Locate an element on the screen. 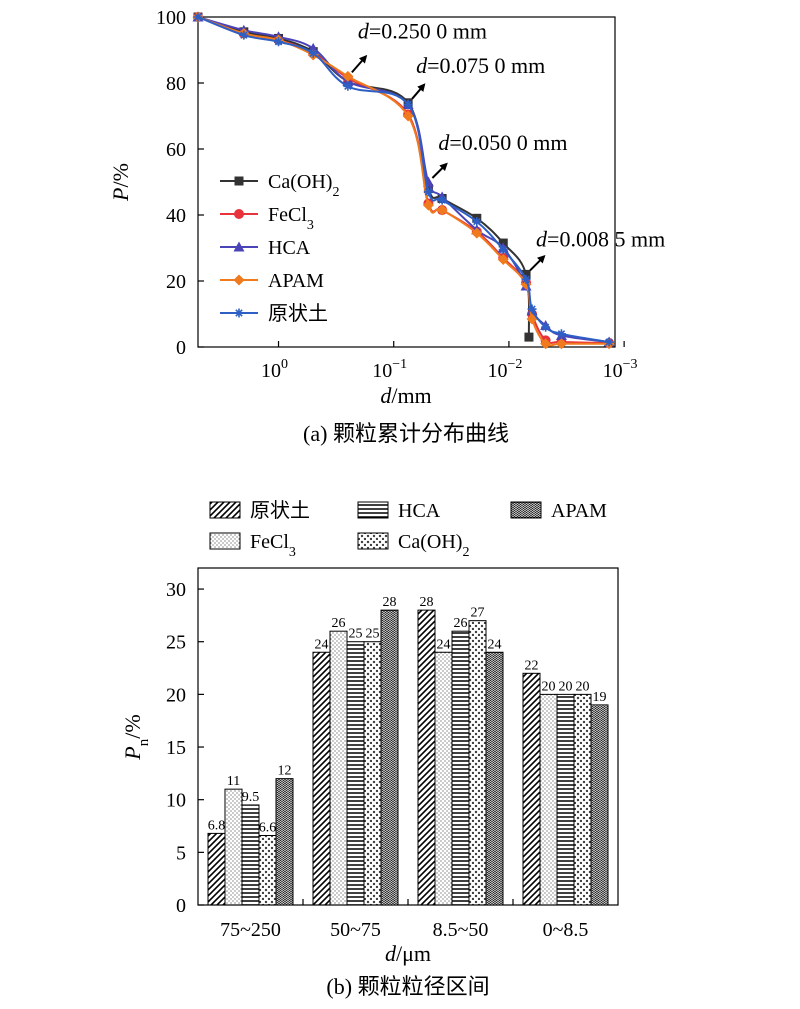 The width and height of the screenshot is (800, 1009). annotation-label: d=0.250 0 mm is located at coordinates (422, 30).